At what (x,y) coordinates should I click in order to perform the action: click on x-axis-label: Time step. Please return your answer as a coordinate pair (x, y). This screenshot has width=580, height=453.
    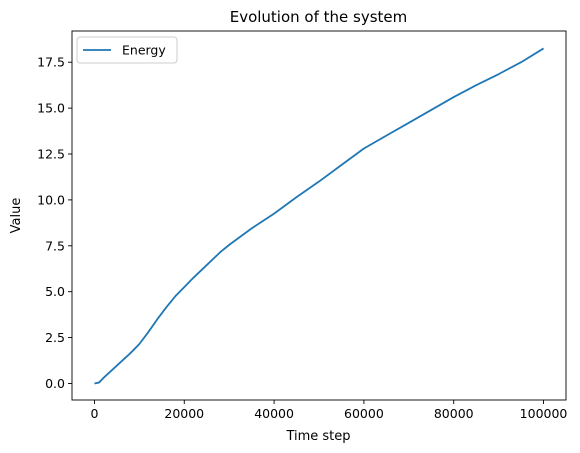
    Looking at the image, I should click on (317, 436).